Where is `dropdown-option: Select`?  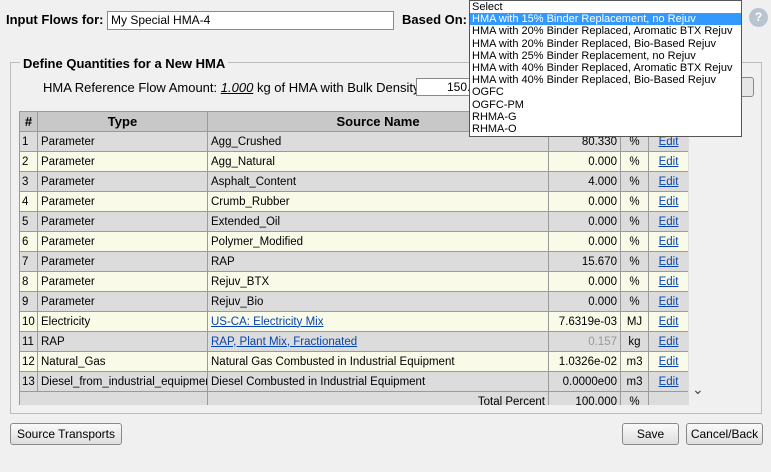
dropdown-option: Select is located at coordinates (487, 7).